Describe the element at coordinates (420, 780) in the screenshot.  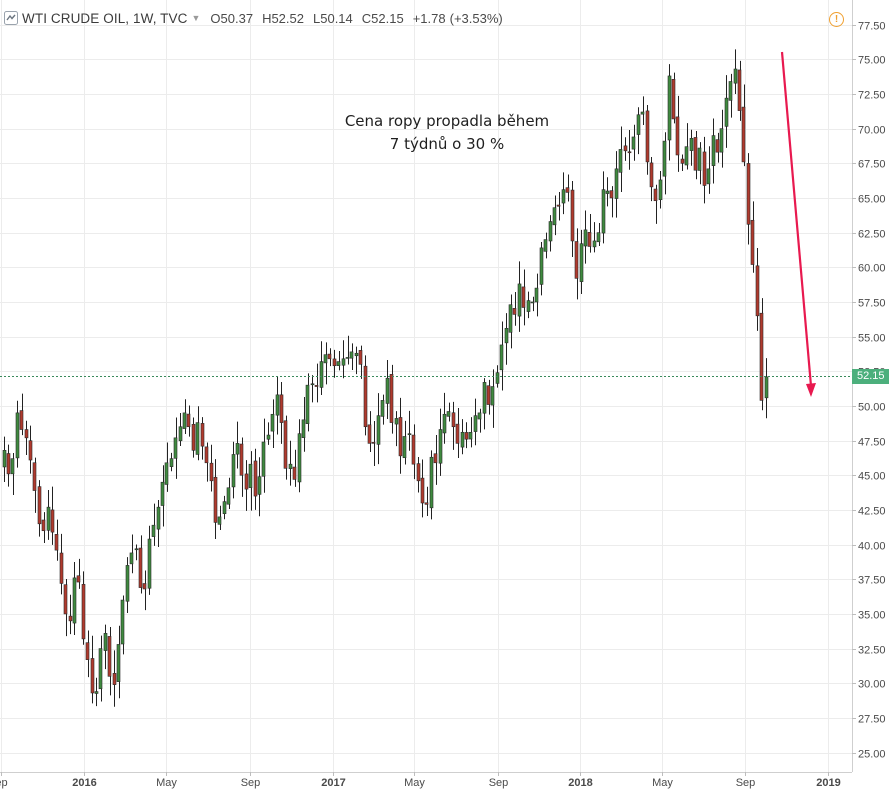
I see `time-axis: ep 2016 May Sep 2017 May Sep 2018 May Sep 2019` at that location.